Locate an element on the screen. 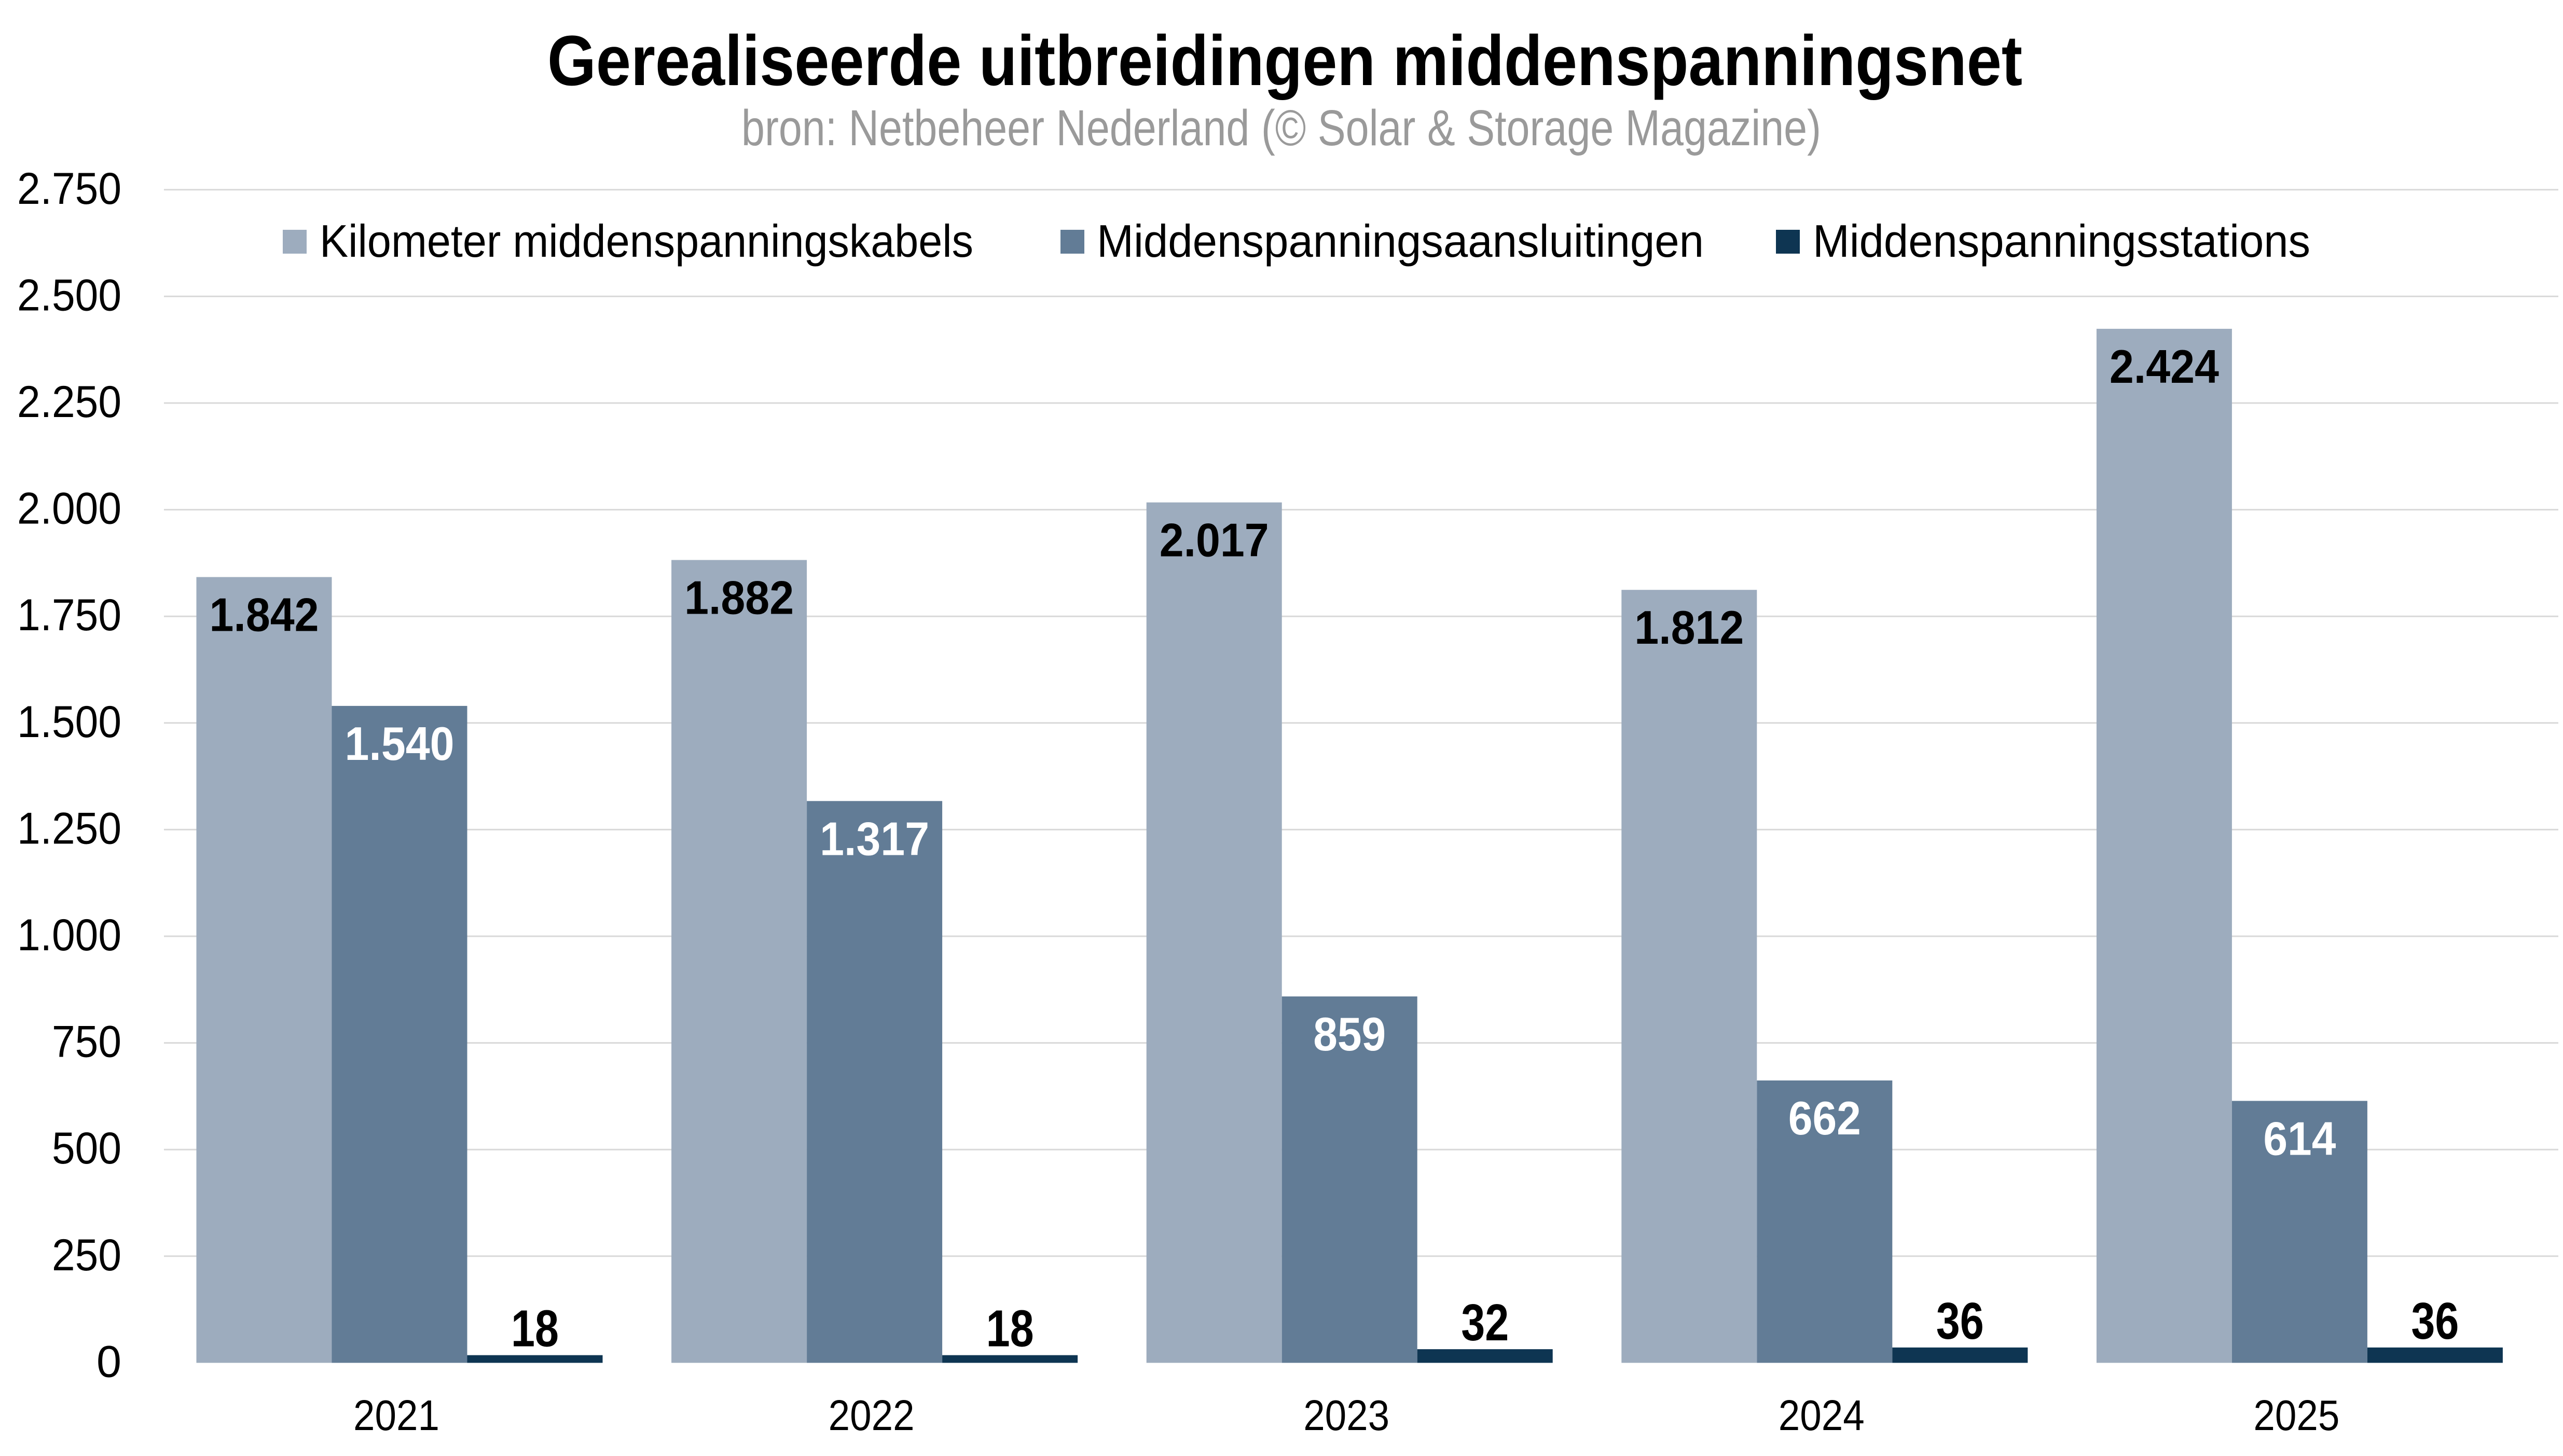  svg-text: 2.500 is located at coordinates (69, 295).